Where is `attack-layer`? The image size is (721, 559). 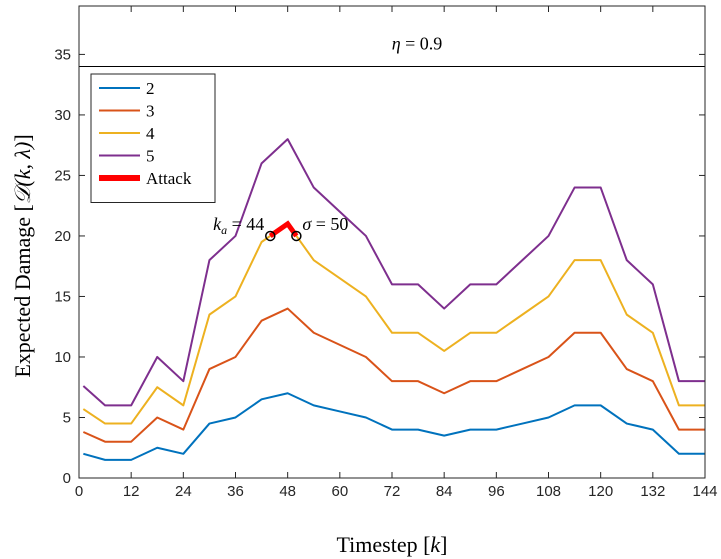
attack-layer is located at coordinates (283, 231).